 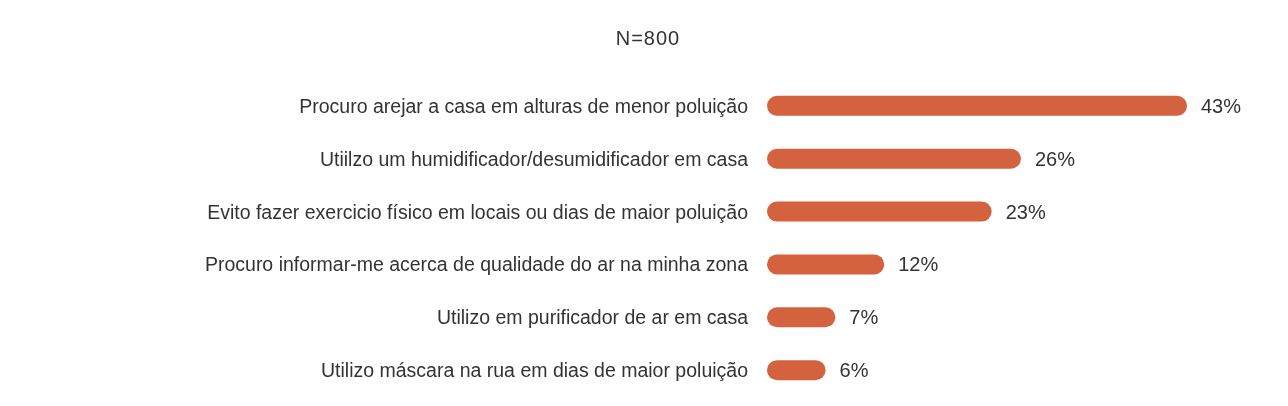 What do you see at coordinates (592, 317) in the screenshot?
I see `y-tick-label: Utilizo em purificador de ar em casa` at bounding box center [592, 317].